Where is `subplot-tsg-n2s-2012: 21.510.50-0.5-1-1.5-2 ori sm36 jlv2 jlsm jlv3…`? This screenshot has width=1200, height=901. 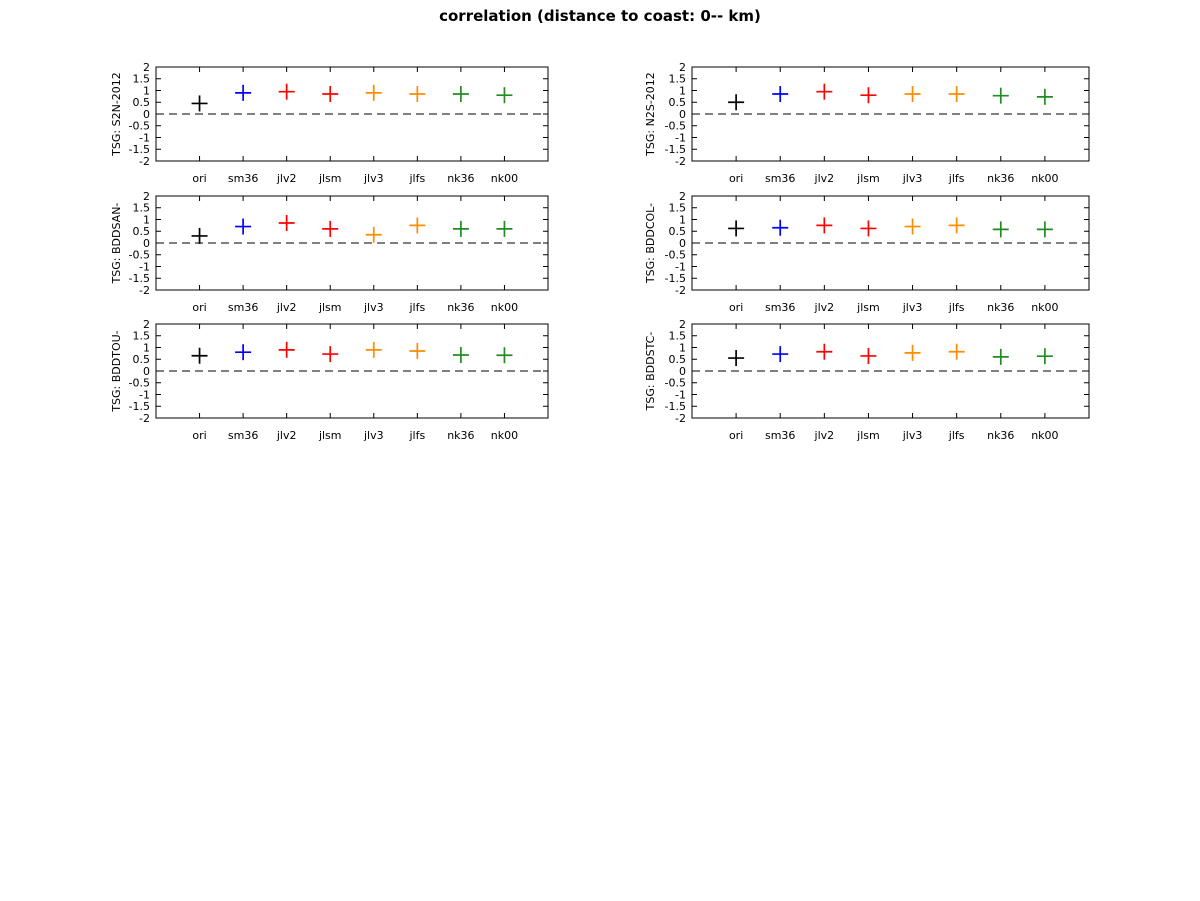 subplot-tsg-n2s-2012: 21.510.50-0.5-1-1.5-2 ori sm36 jlv2 jlsm jlv3… is located at coordinates (867, 123).